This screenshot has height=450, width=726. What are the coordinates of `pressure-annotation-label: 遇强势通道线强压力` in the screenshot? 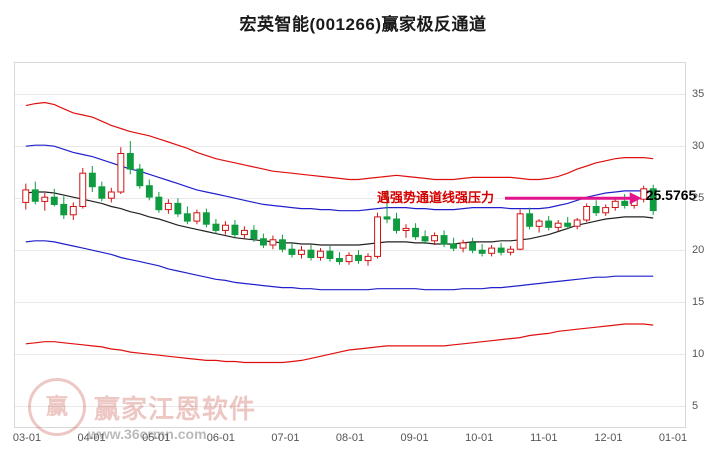 It's located at (436, 198).